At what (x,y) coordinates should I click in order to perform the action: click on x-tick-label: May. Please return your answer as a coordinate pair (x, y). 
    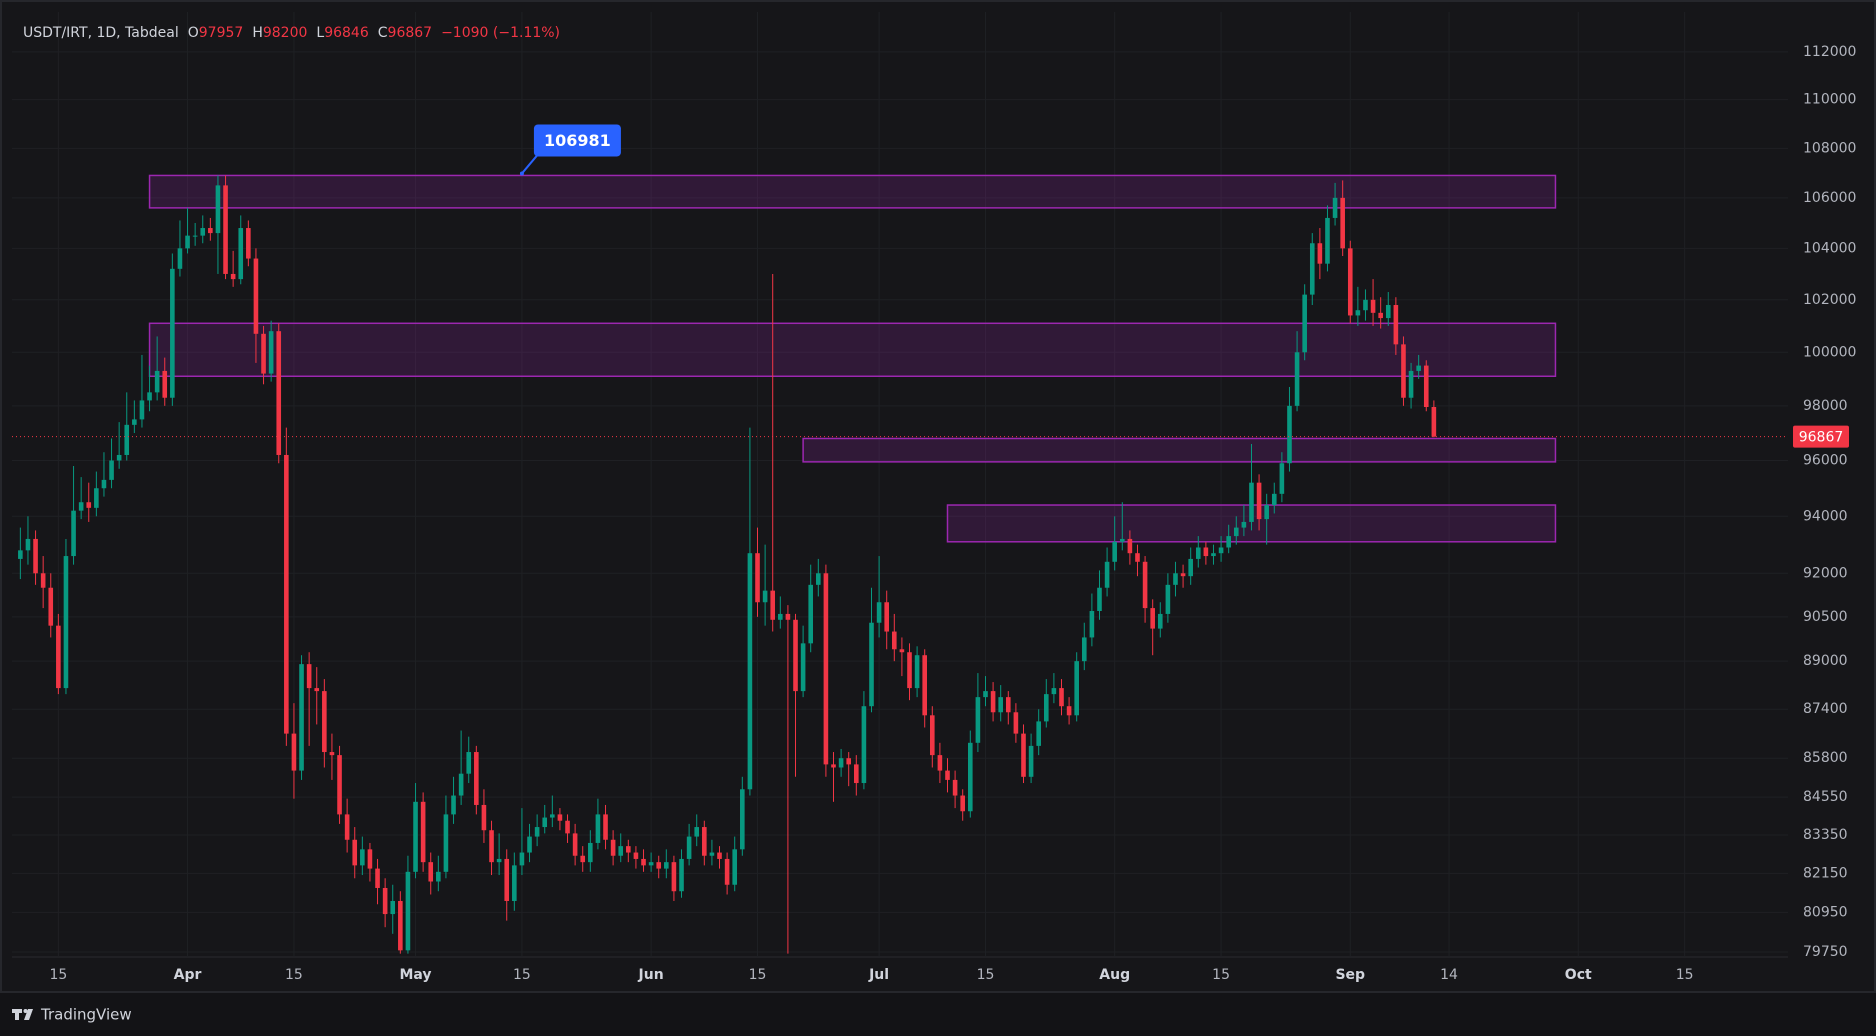
    Looking at the image, I should click on (415, 975).